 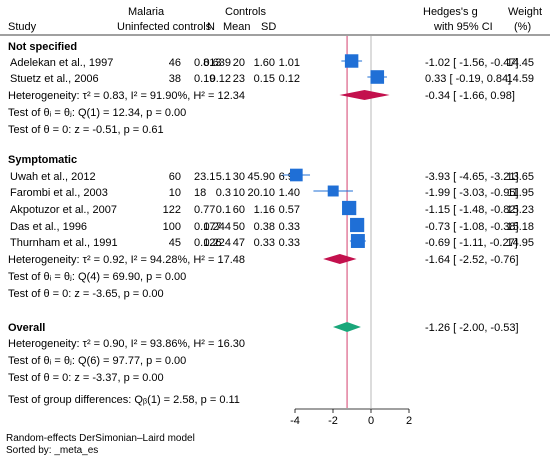 What do you see at coordinates (470, 96) in the screenshot?
I see `pooled-ci-text: -0.34 [ -1.66, 0.98]` at bounding box center [470, 96].